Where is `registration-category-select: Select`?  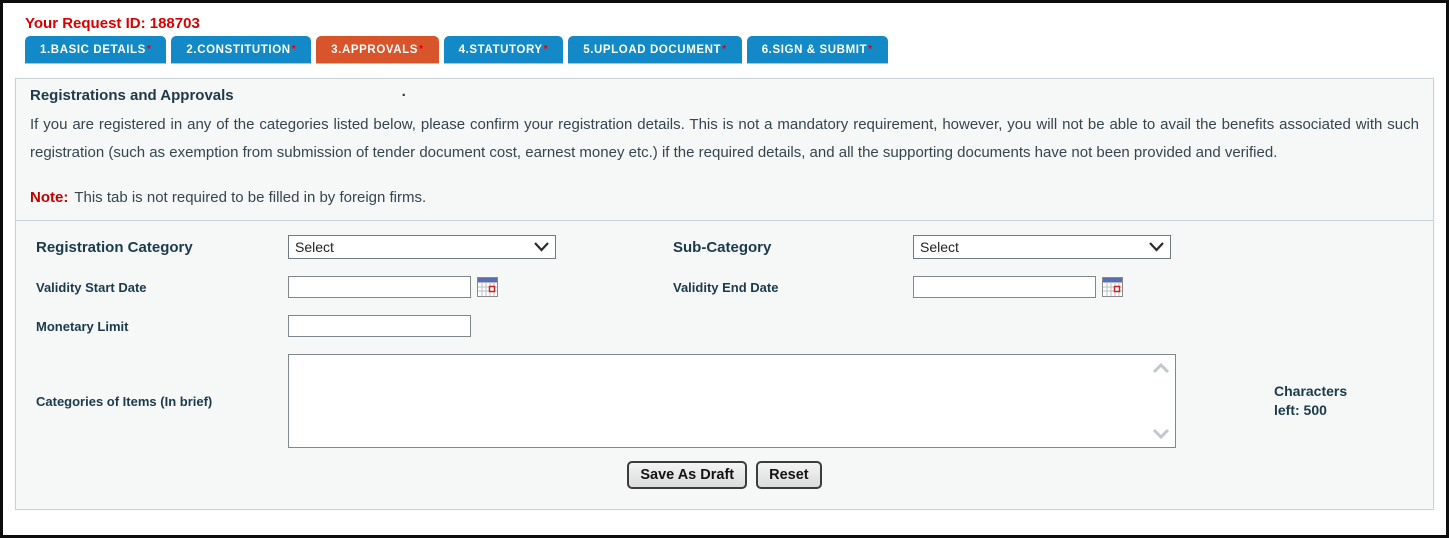 registration-category-select: Select is located at coordinates (422, 247).